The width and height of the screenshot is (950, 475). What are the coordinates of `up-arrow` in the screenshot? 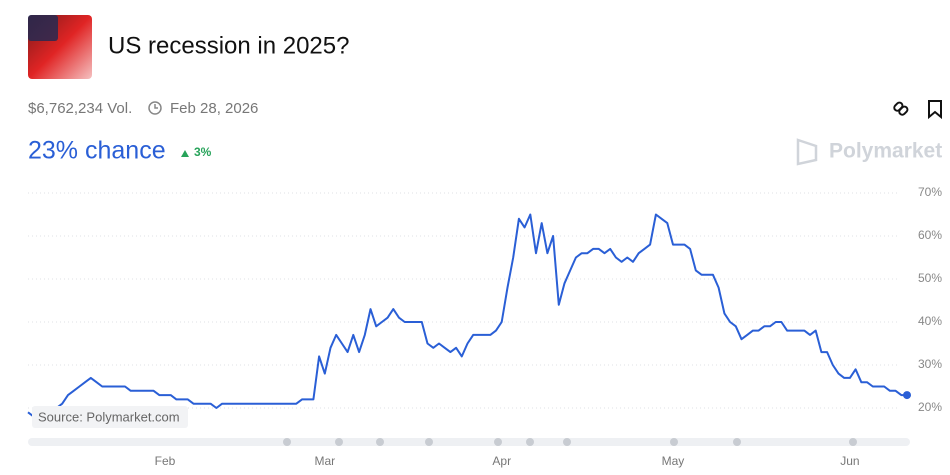 It's located at (185, 153).